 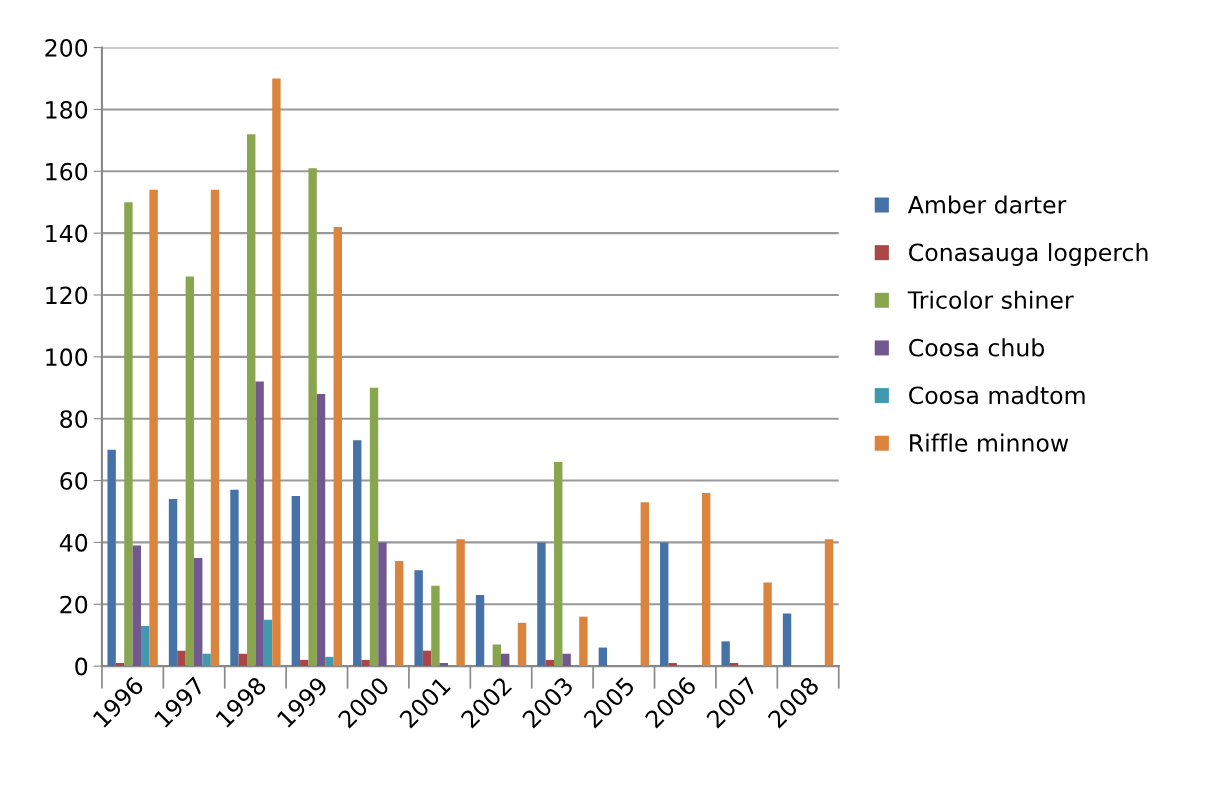 I want to click on y-tick-label: 20, so click(x=74, y=604).